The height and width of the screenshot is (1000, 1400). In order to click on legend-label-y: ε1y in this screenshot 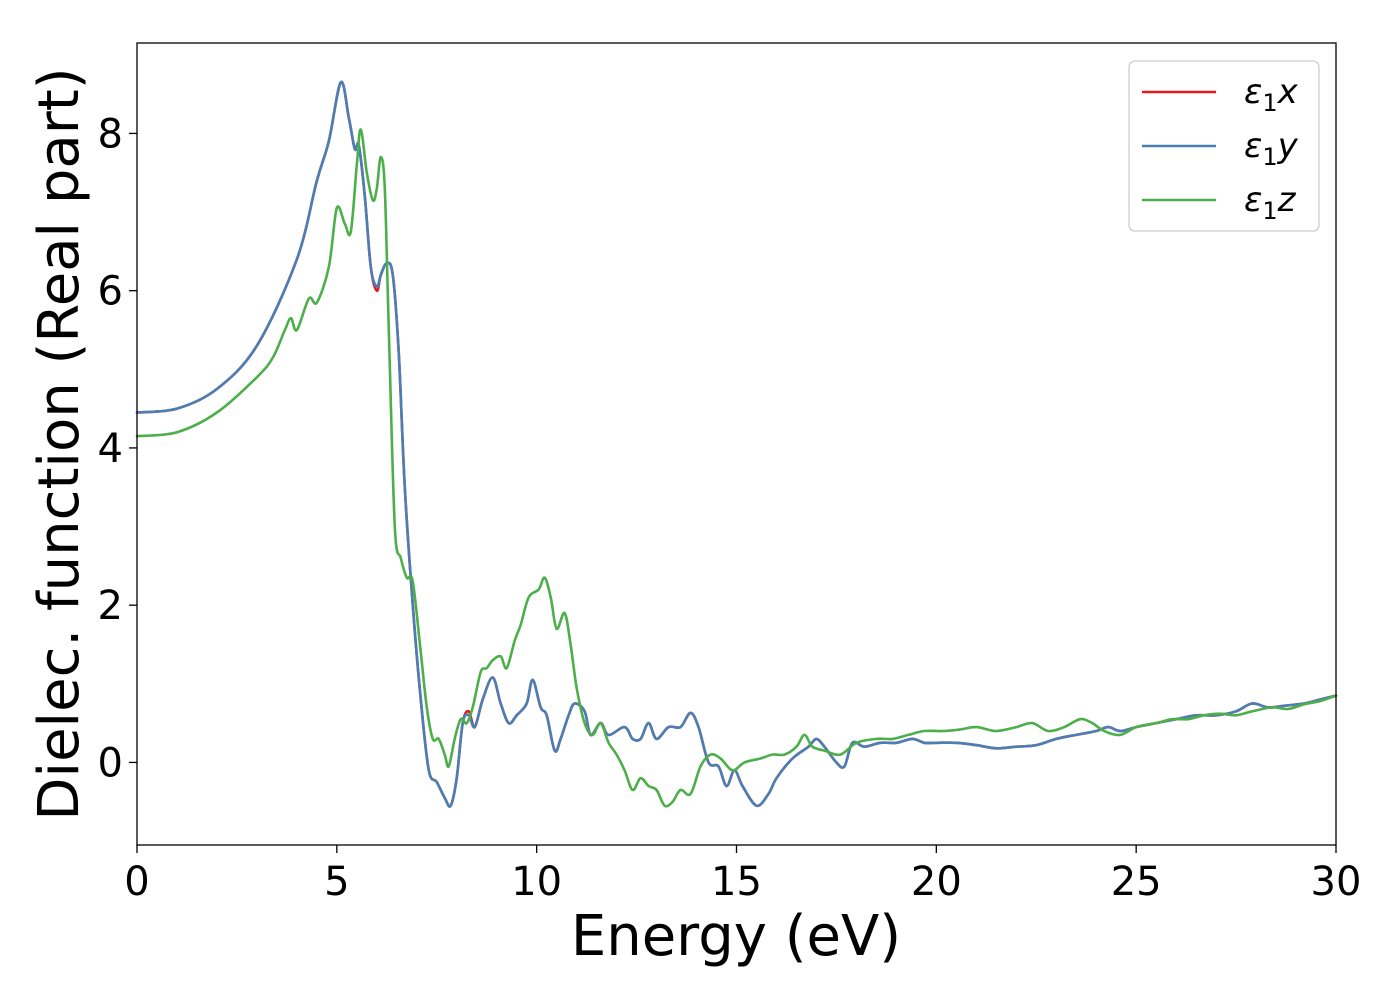, I will do `click(1271, 148)`.